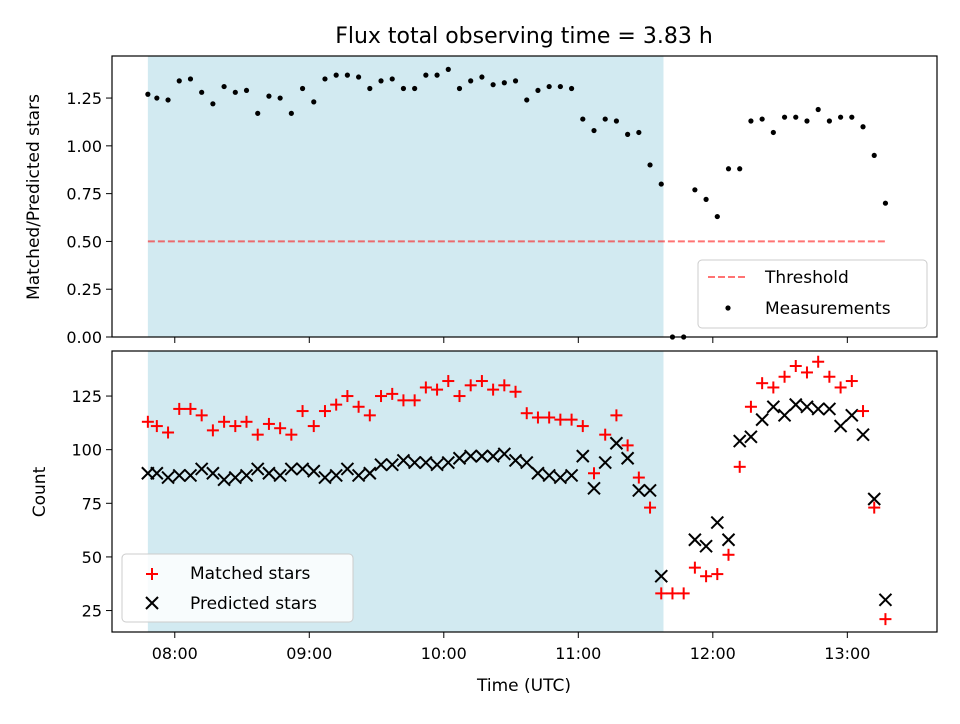 The image size is (960, 724). Describe the element at coordinates (92, 557) in the screenshot. I see `bottom-y-tick-label: 50` at that location.